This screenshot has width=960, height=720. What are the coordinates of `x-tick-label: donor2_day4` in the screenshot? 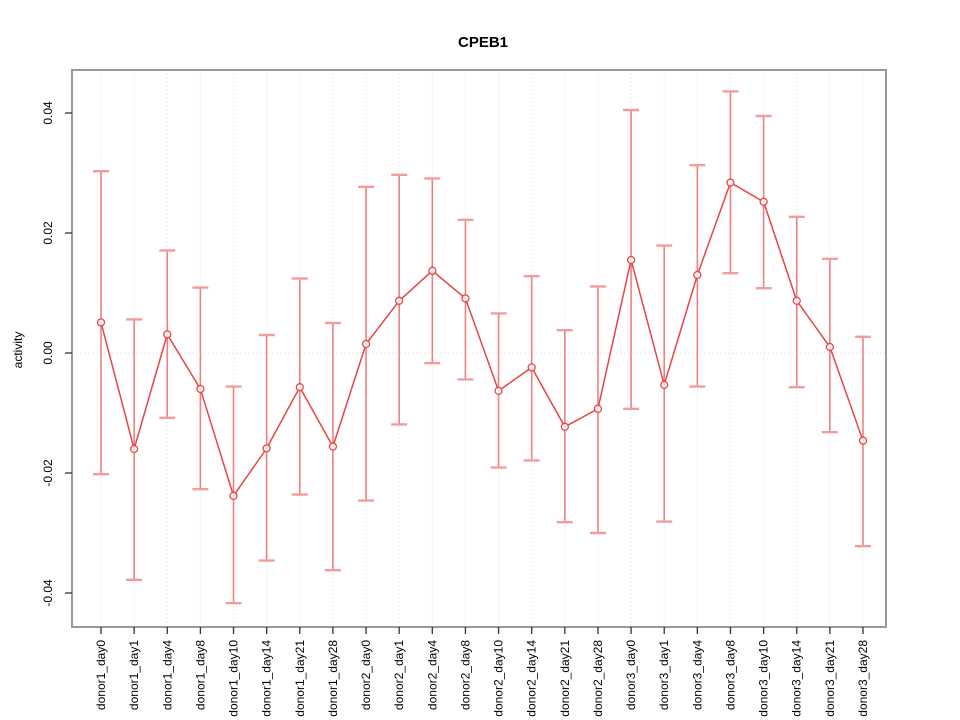 It's located at (432, 675).